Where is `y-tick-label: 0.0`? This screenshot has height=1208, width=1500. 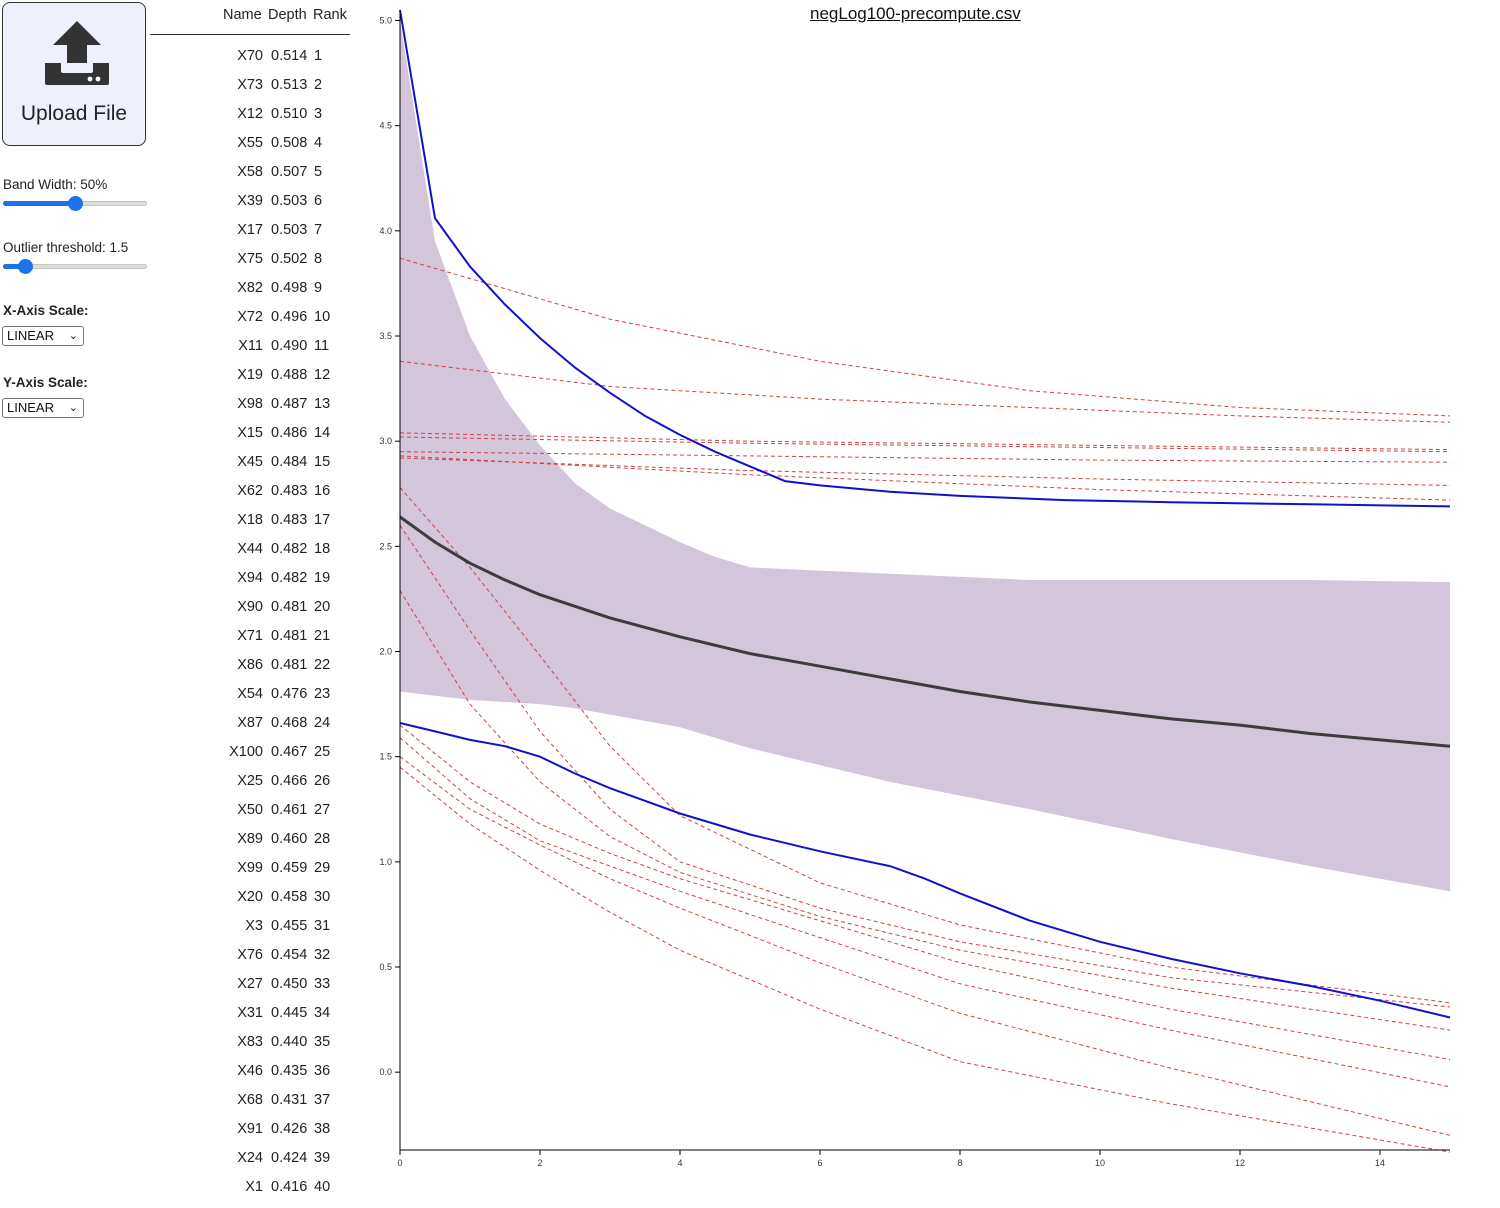
y-tick-label: 0.0 is located at coordinates (385, 1072).